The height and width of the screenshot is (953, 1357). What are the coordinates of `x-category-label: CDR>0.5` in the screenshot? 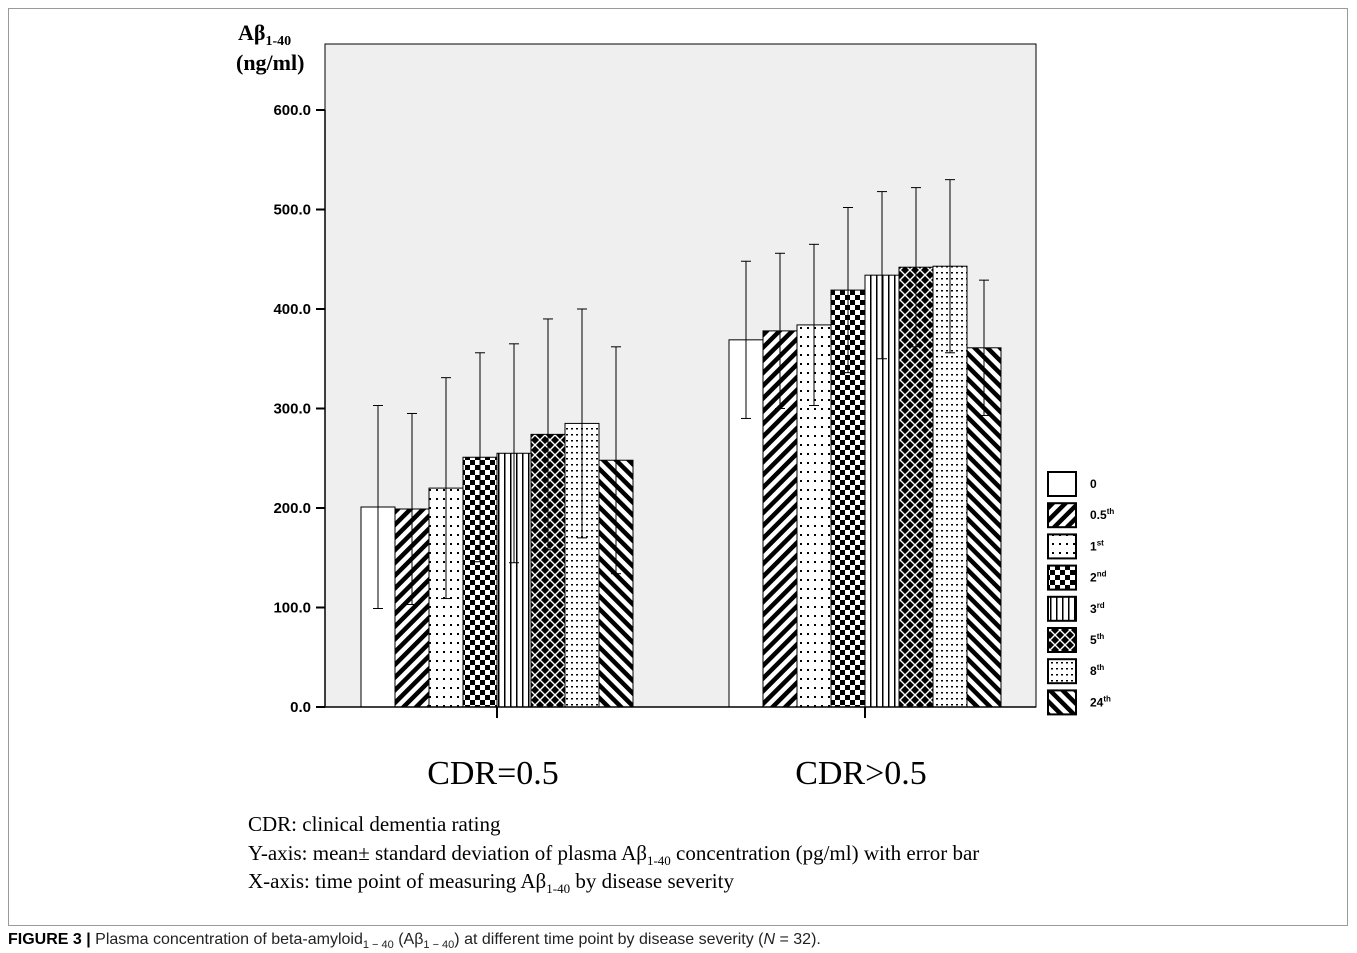 It's located at (861, 773).